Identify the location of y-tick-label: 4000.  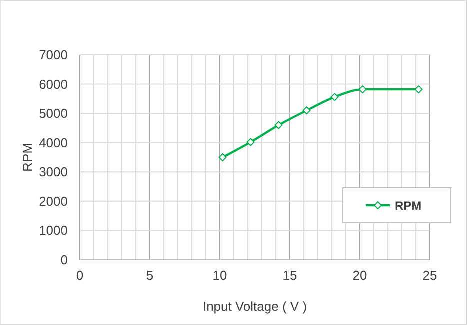
(53, 142).